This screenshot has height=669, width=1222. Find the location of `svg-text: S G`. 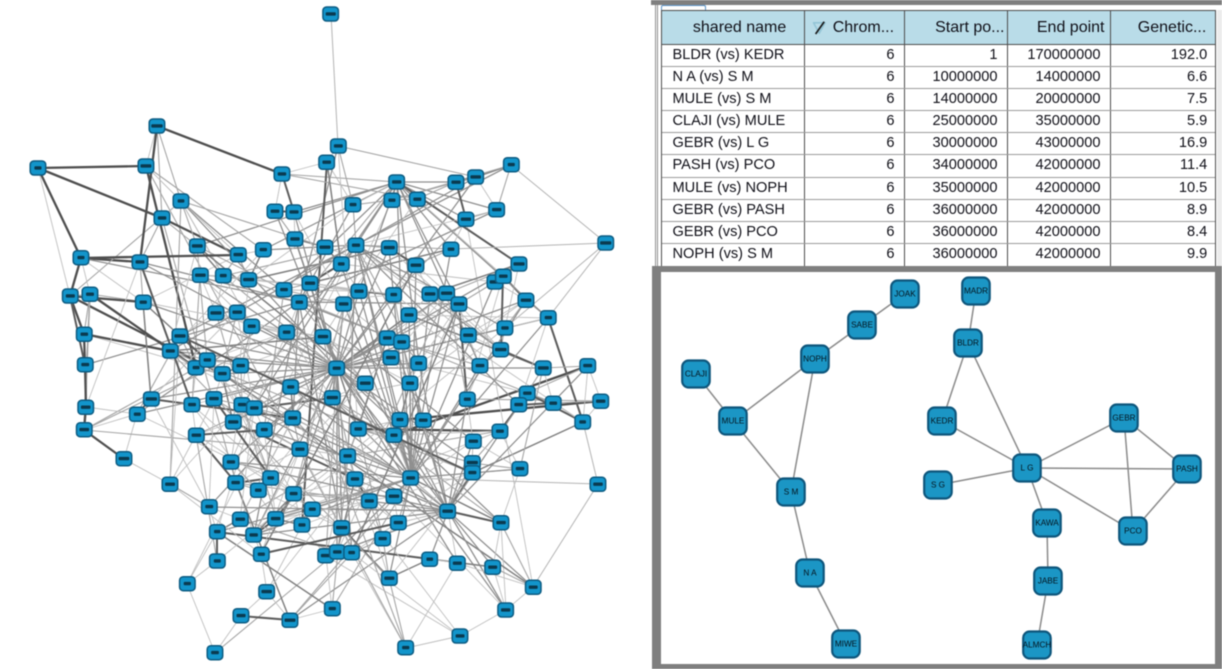

svg-text: S G is located at coordinates (938, 485).